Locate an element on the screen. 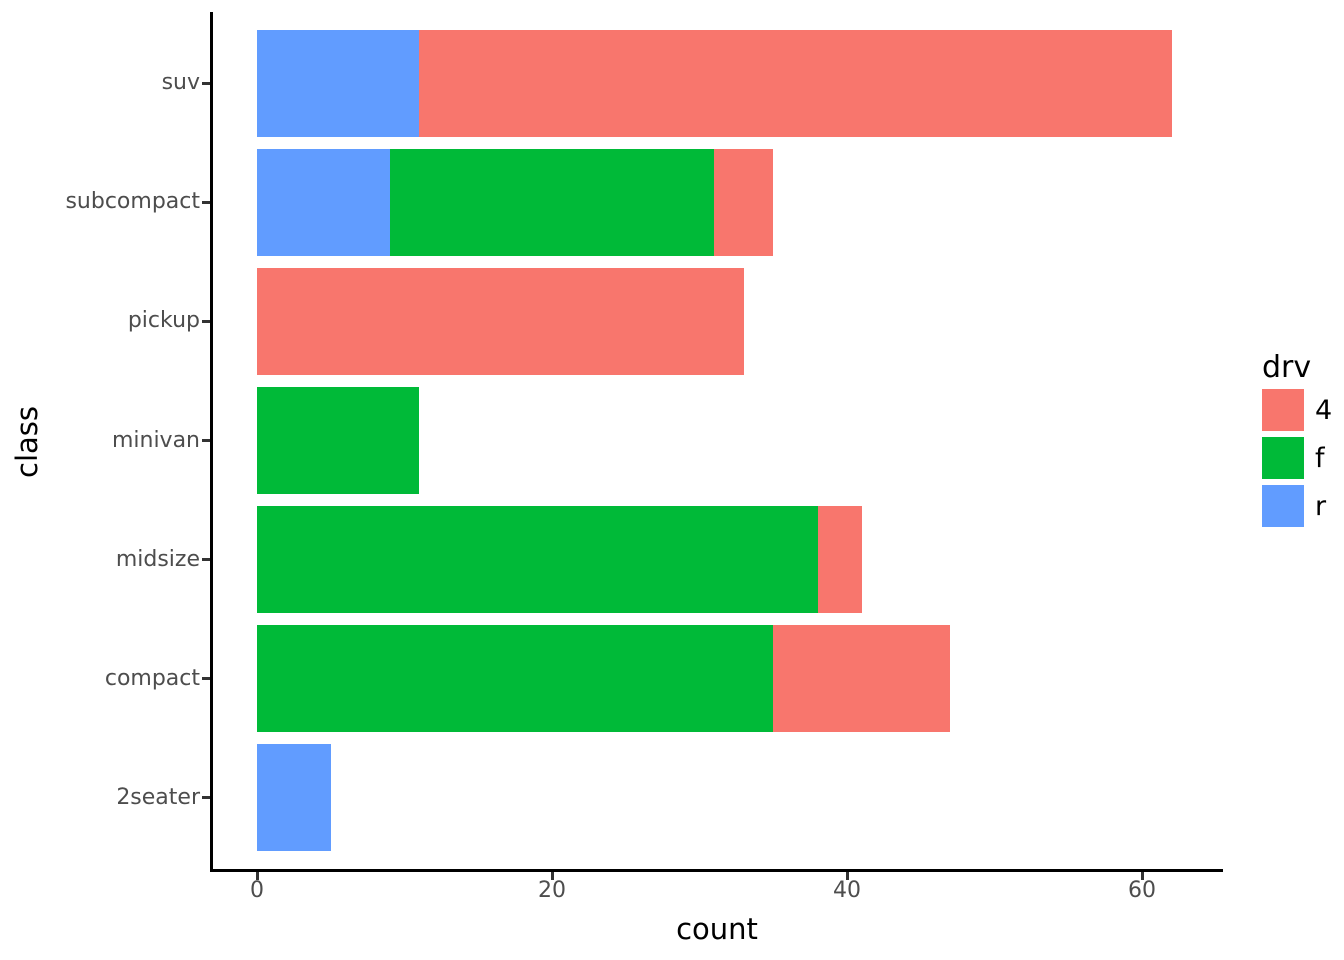 The width and height of the screenshot is (1344, 960). bar-minivan-drv-f is located at coordinates (338, 440).